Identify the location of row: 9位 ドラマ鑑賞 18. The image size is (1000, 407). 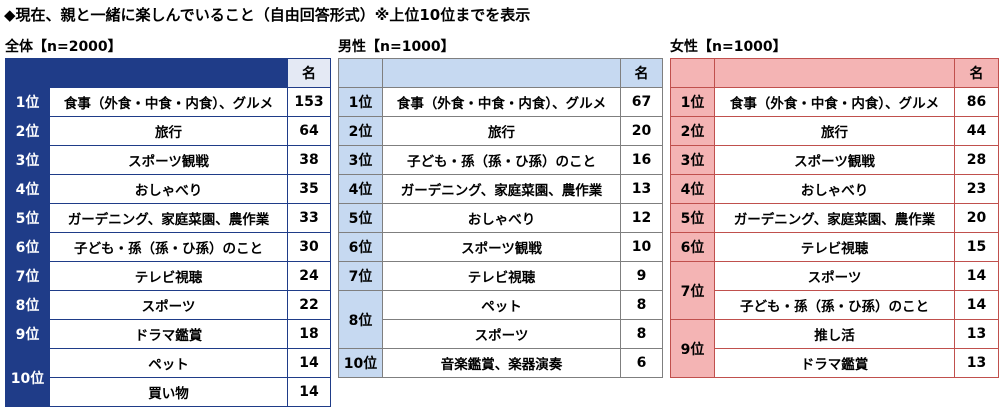
(168, 334).